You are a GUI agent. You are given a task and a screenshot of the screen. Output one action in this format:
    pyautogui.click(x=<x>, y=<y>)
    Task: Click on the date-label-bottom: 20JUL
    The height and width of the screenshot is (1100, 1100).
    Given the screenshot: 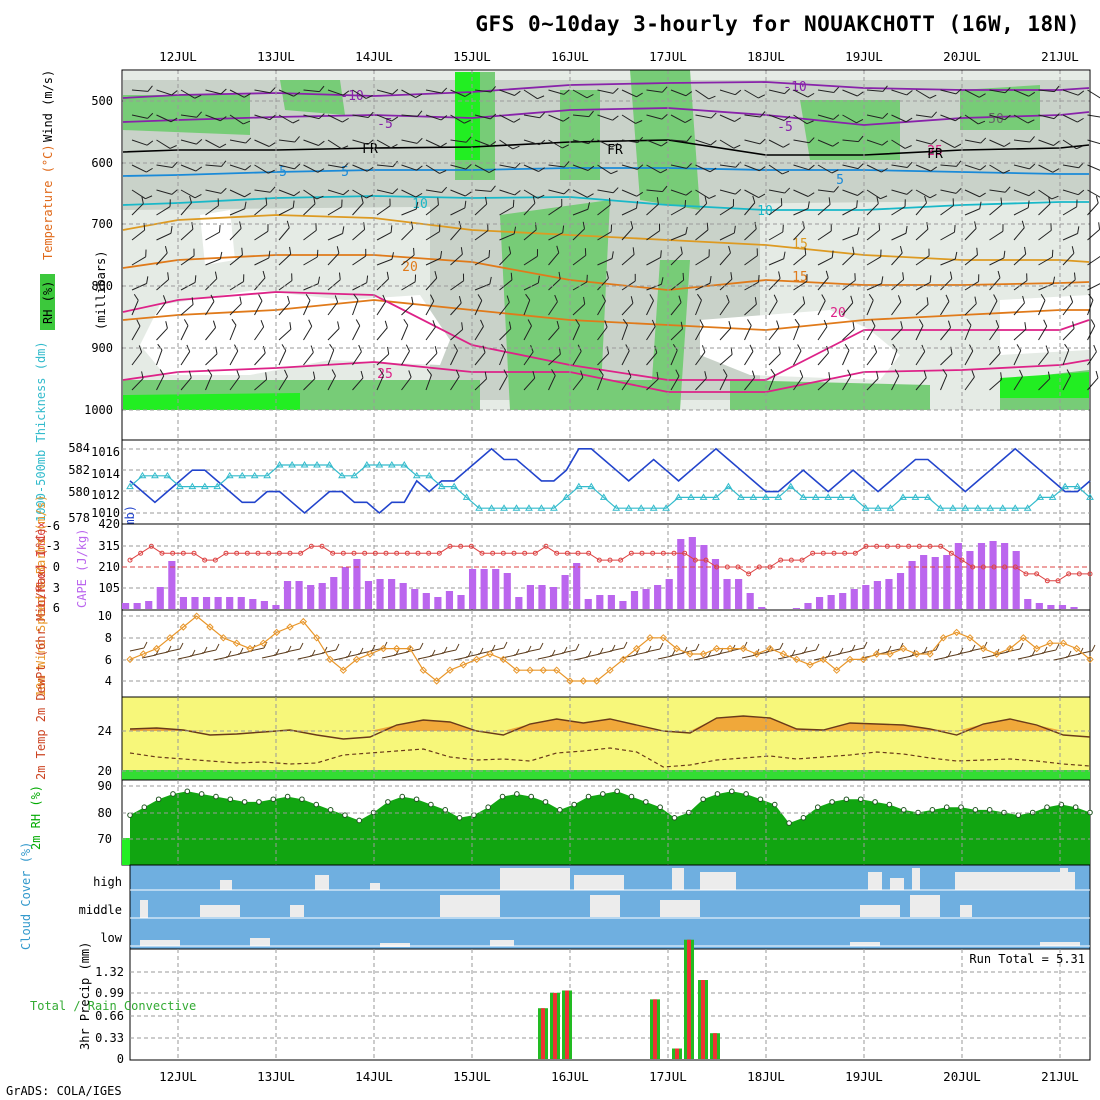 What is the action you would take?
    pyautogui.click(x=962, y=1076)
    